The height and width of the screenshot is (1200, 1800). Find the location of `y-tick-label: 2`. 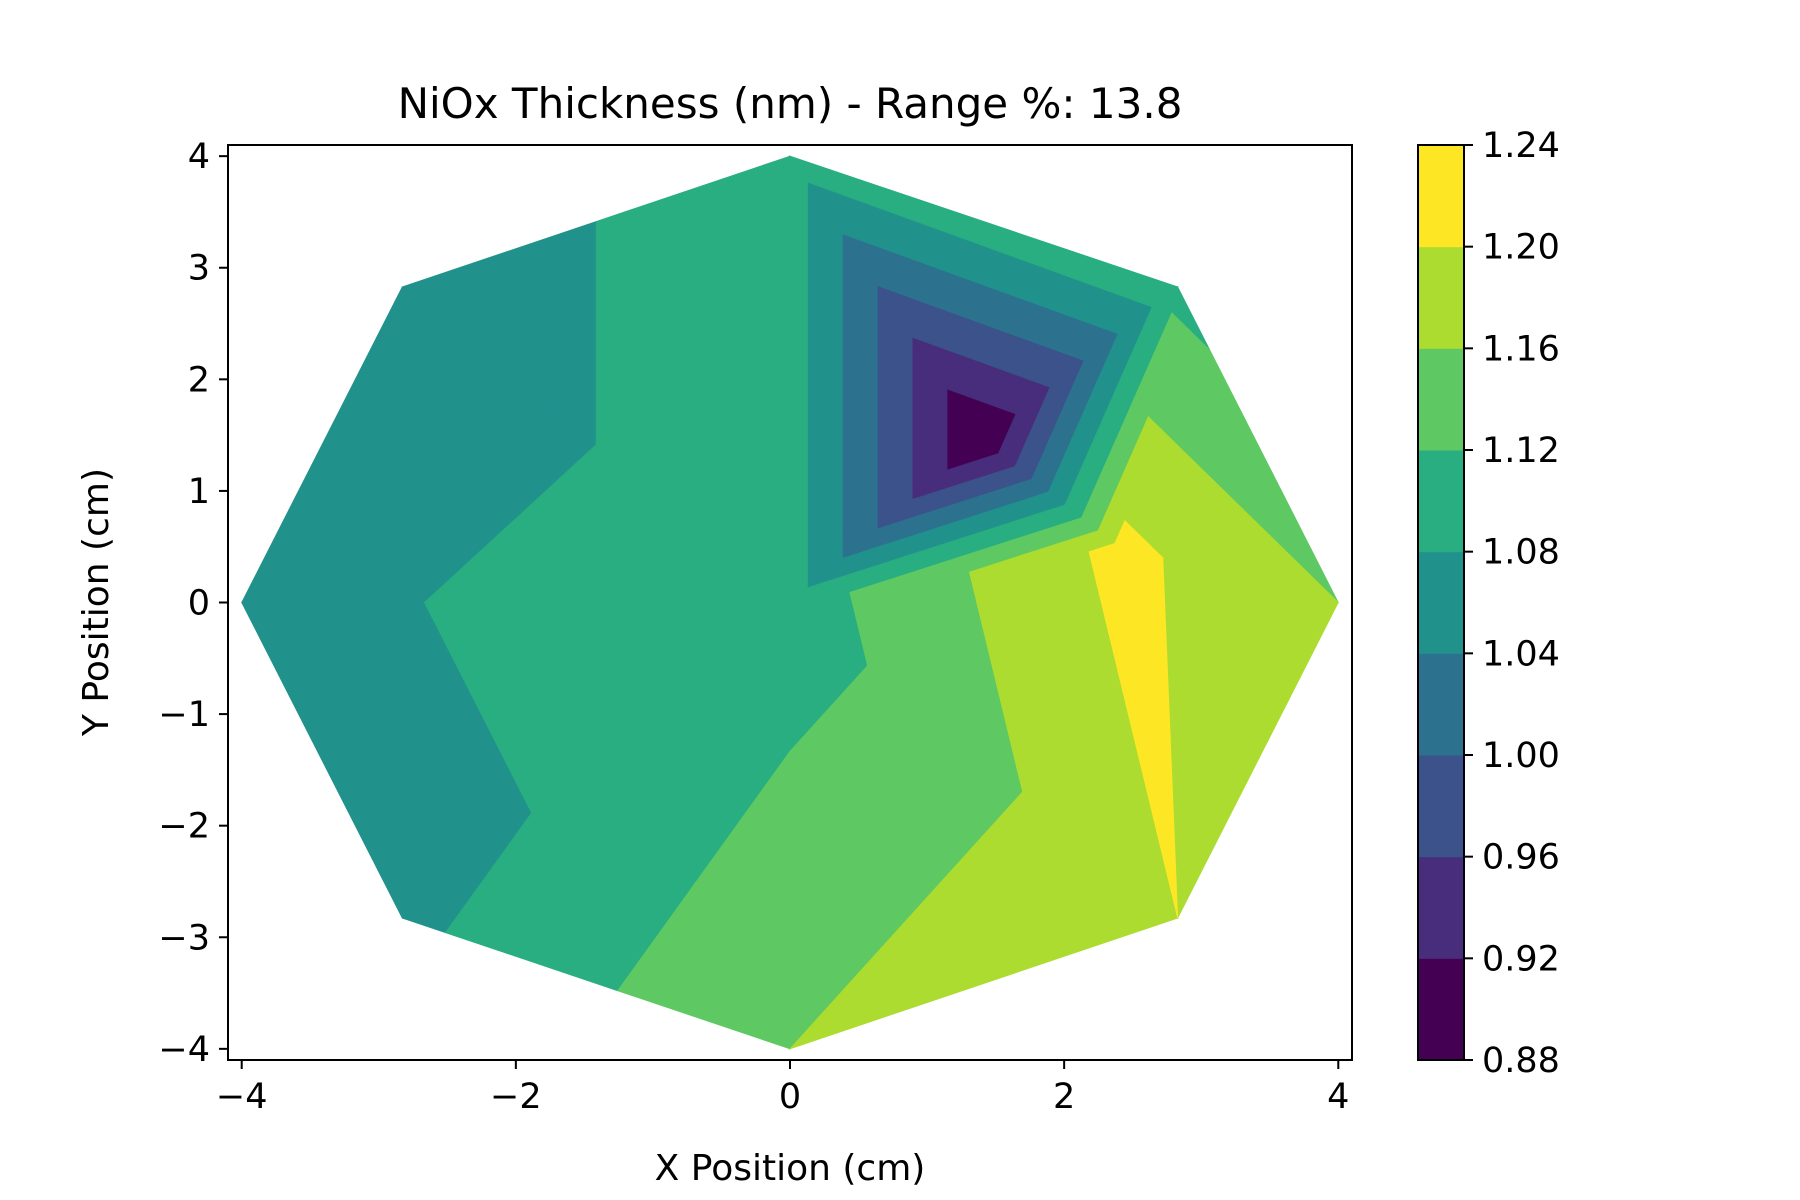

y-tick-label: 2 is located at coordinates (199, 380).